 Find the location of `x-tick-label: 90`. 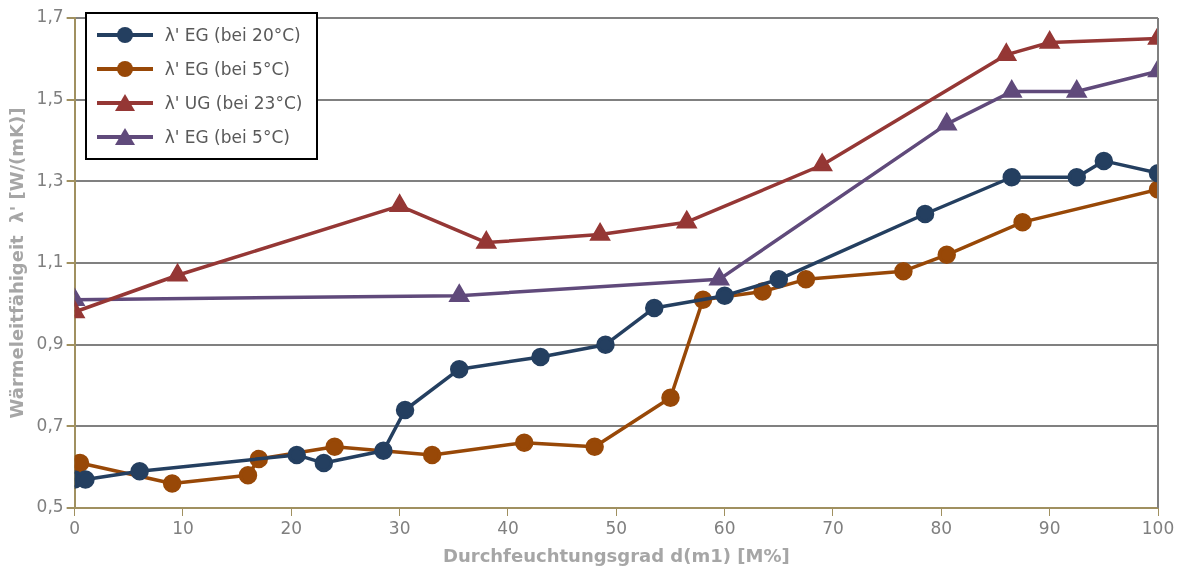

x-tick-label: 90 is located at coordinates (1049, 527).